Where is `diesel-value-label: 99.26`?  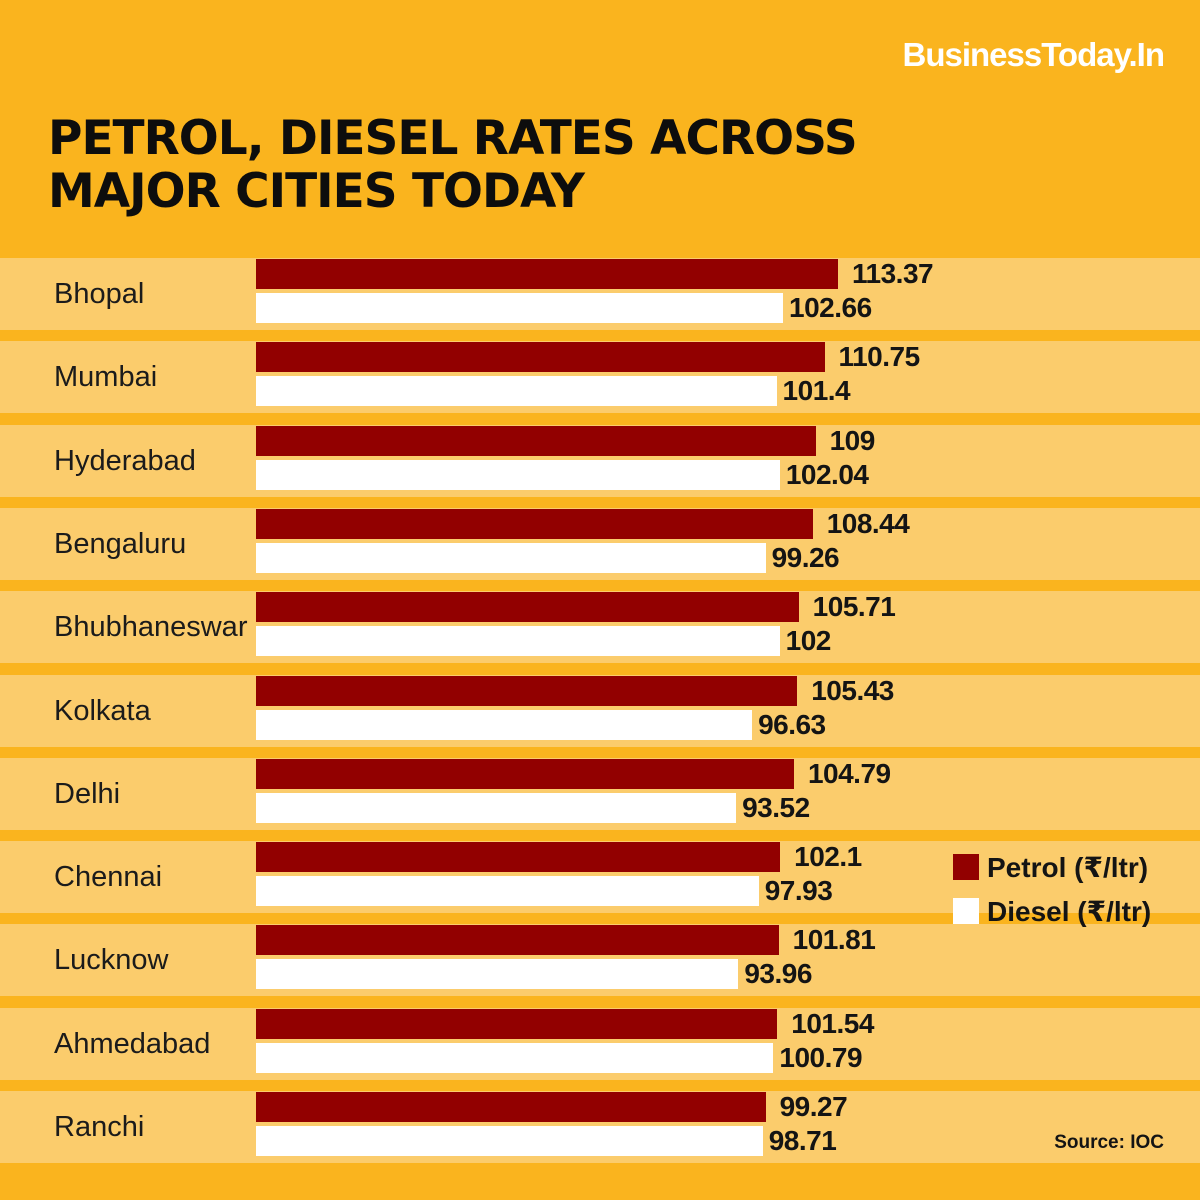 diesel-value-label: 99.26 is located at coordinates (805, 557).